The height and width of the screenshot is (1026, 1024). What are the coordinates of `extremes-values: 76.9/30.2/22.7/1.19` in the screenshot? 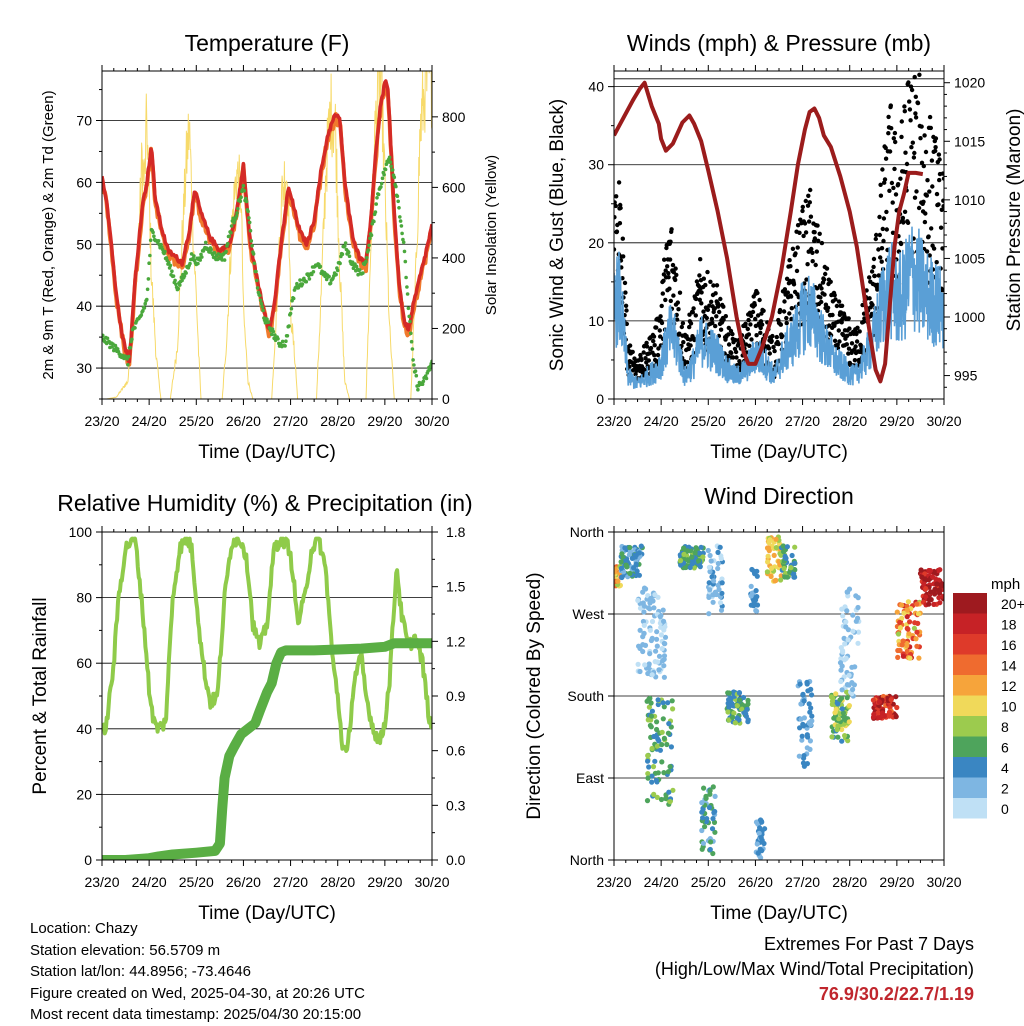 It's located at (896, 994).